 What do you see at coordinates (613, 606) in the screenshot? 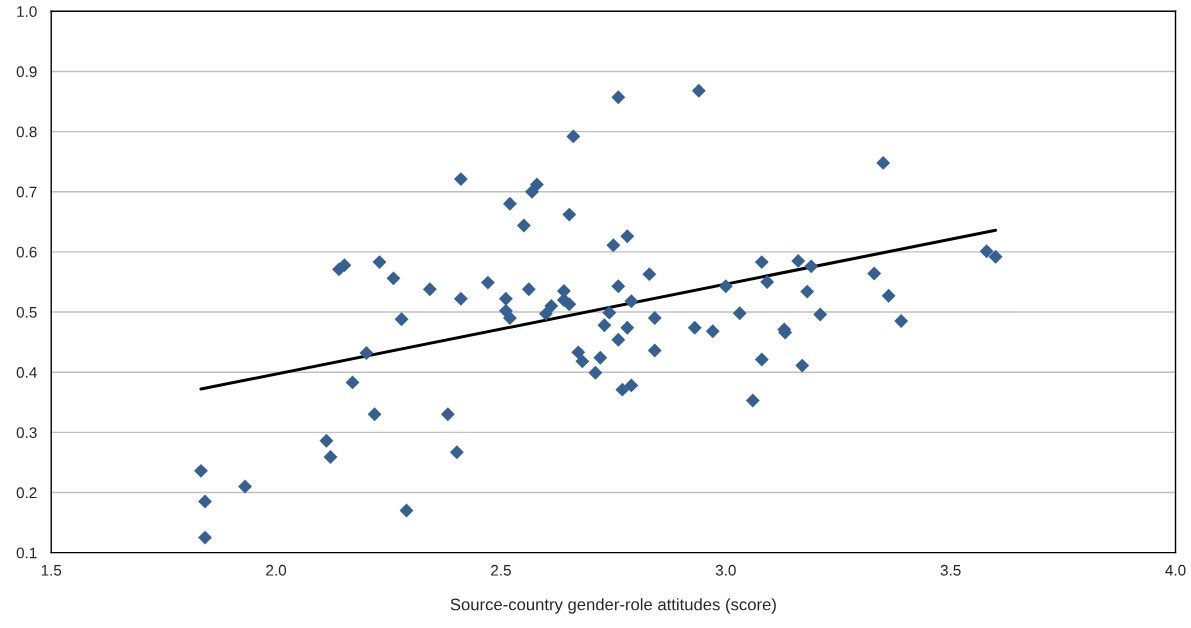
I see `x-axis-title: Source-country gender-role attitudes (score)` at bounding box center [613, 606].